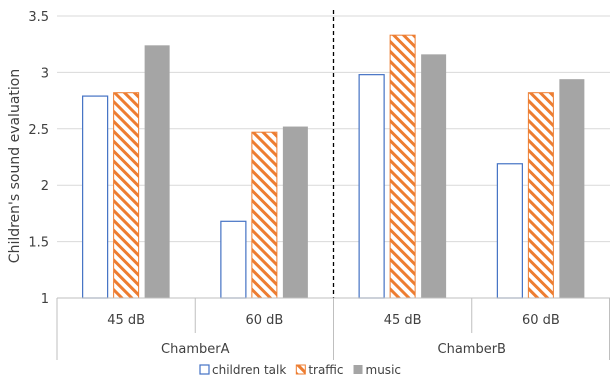 The image size is (610, 384). I want to click on legend-label: music, so click(383, 370).